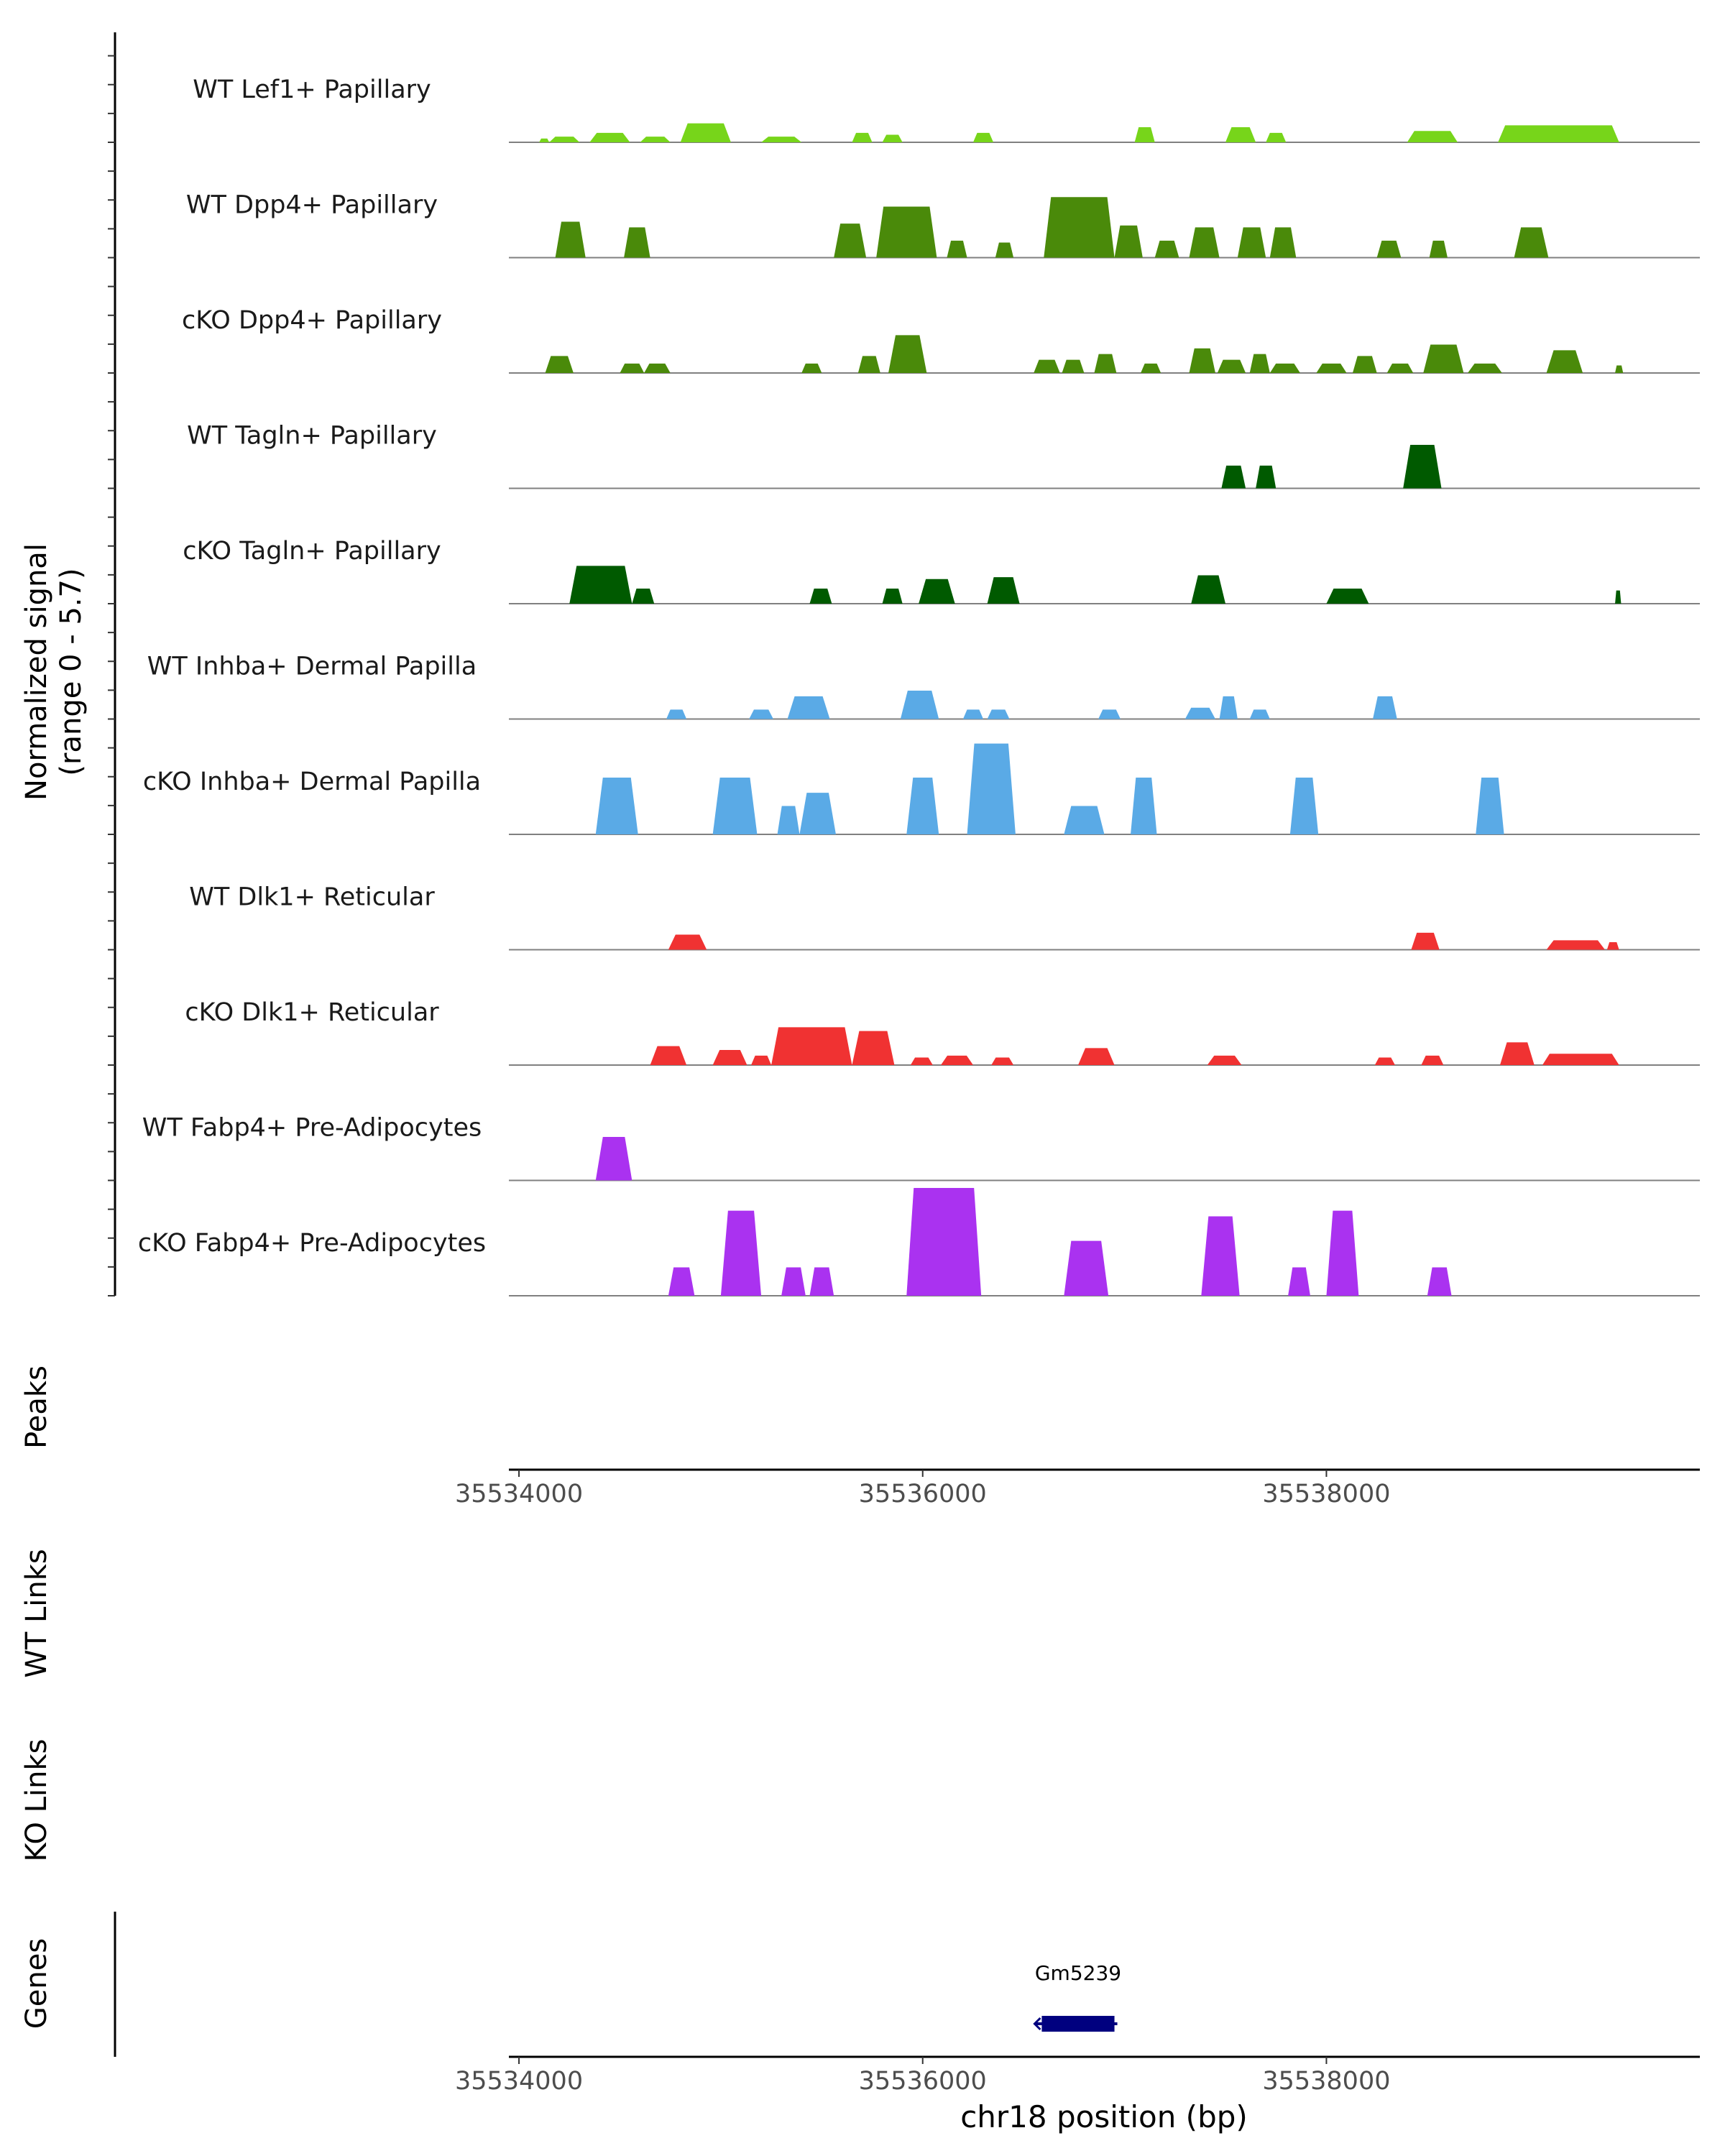  I want to click on track-label: cKO Dpp4+ Papillary, so click(312, 321).